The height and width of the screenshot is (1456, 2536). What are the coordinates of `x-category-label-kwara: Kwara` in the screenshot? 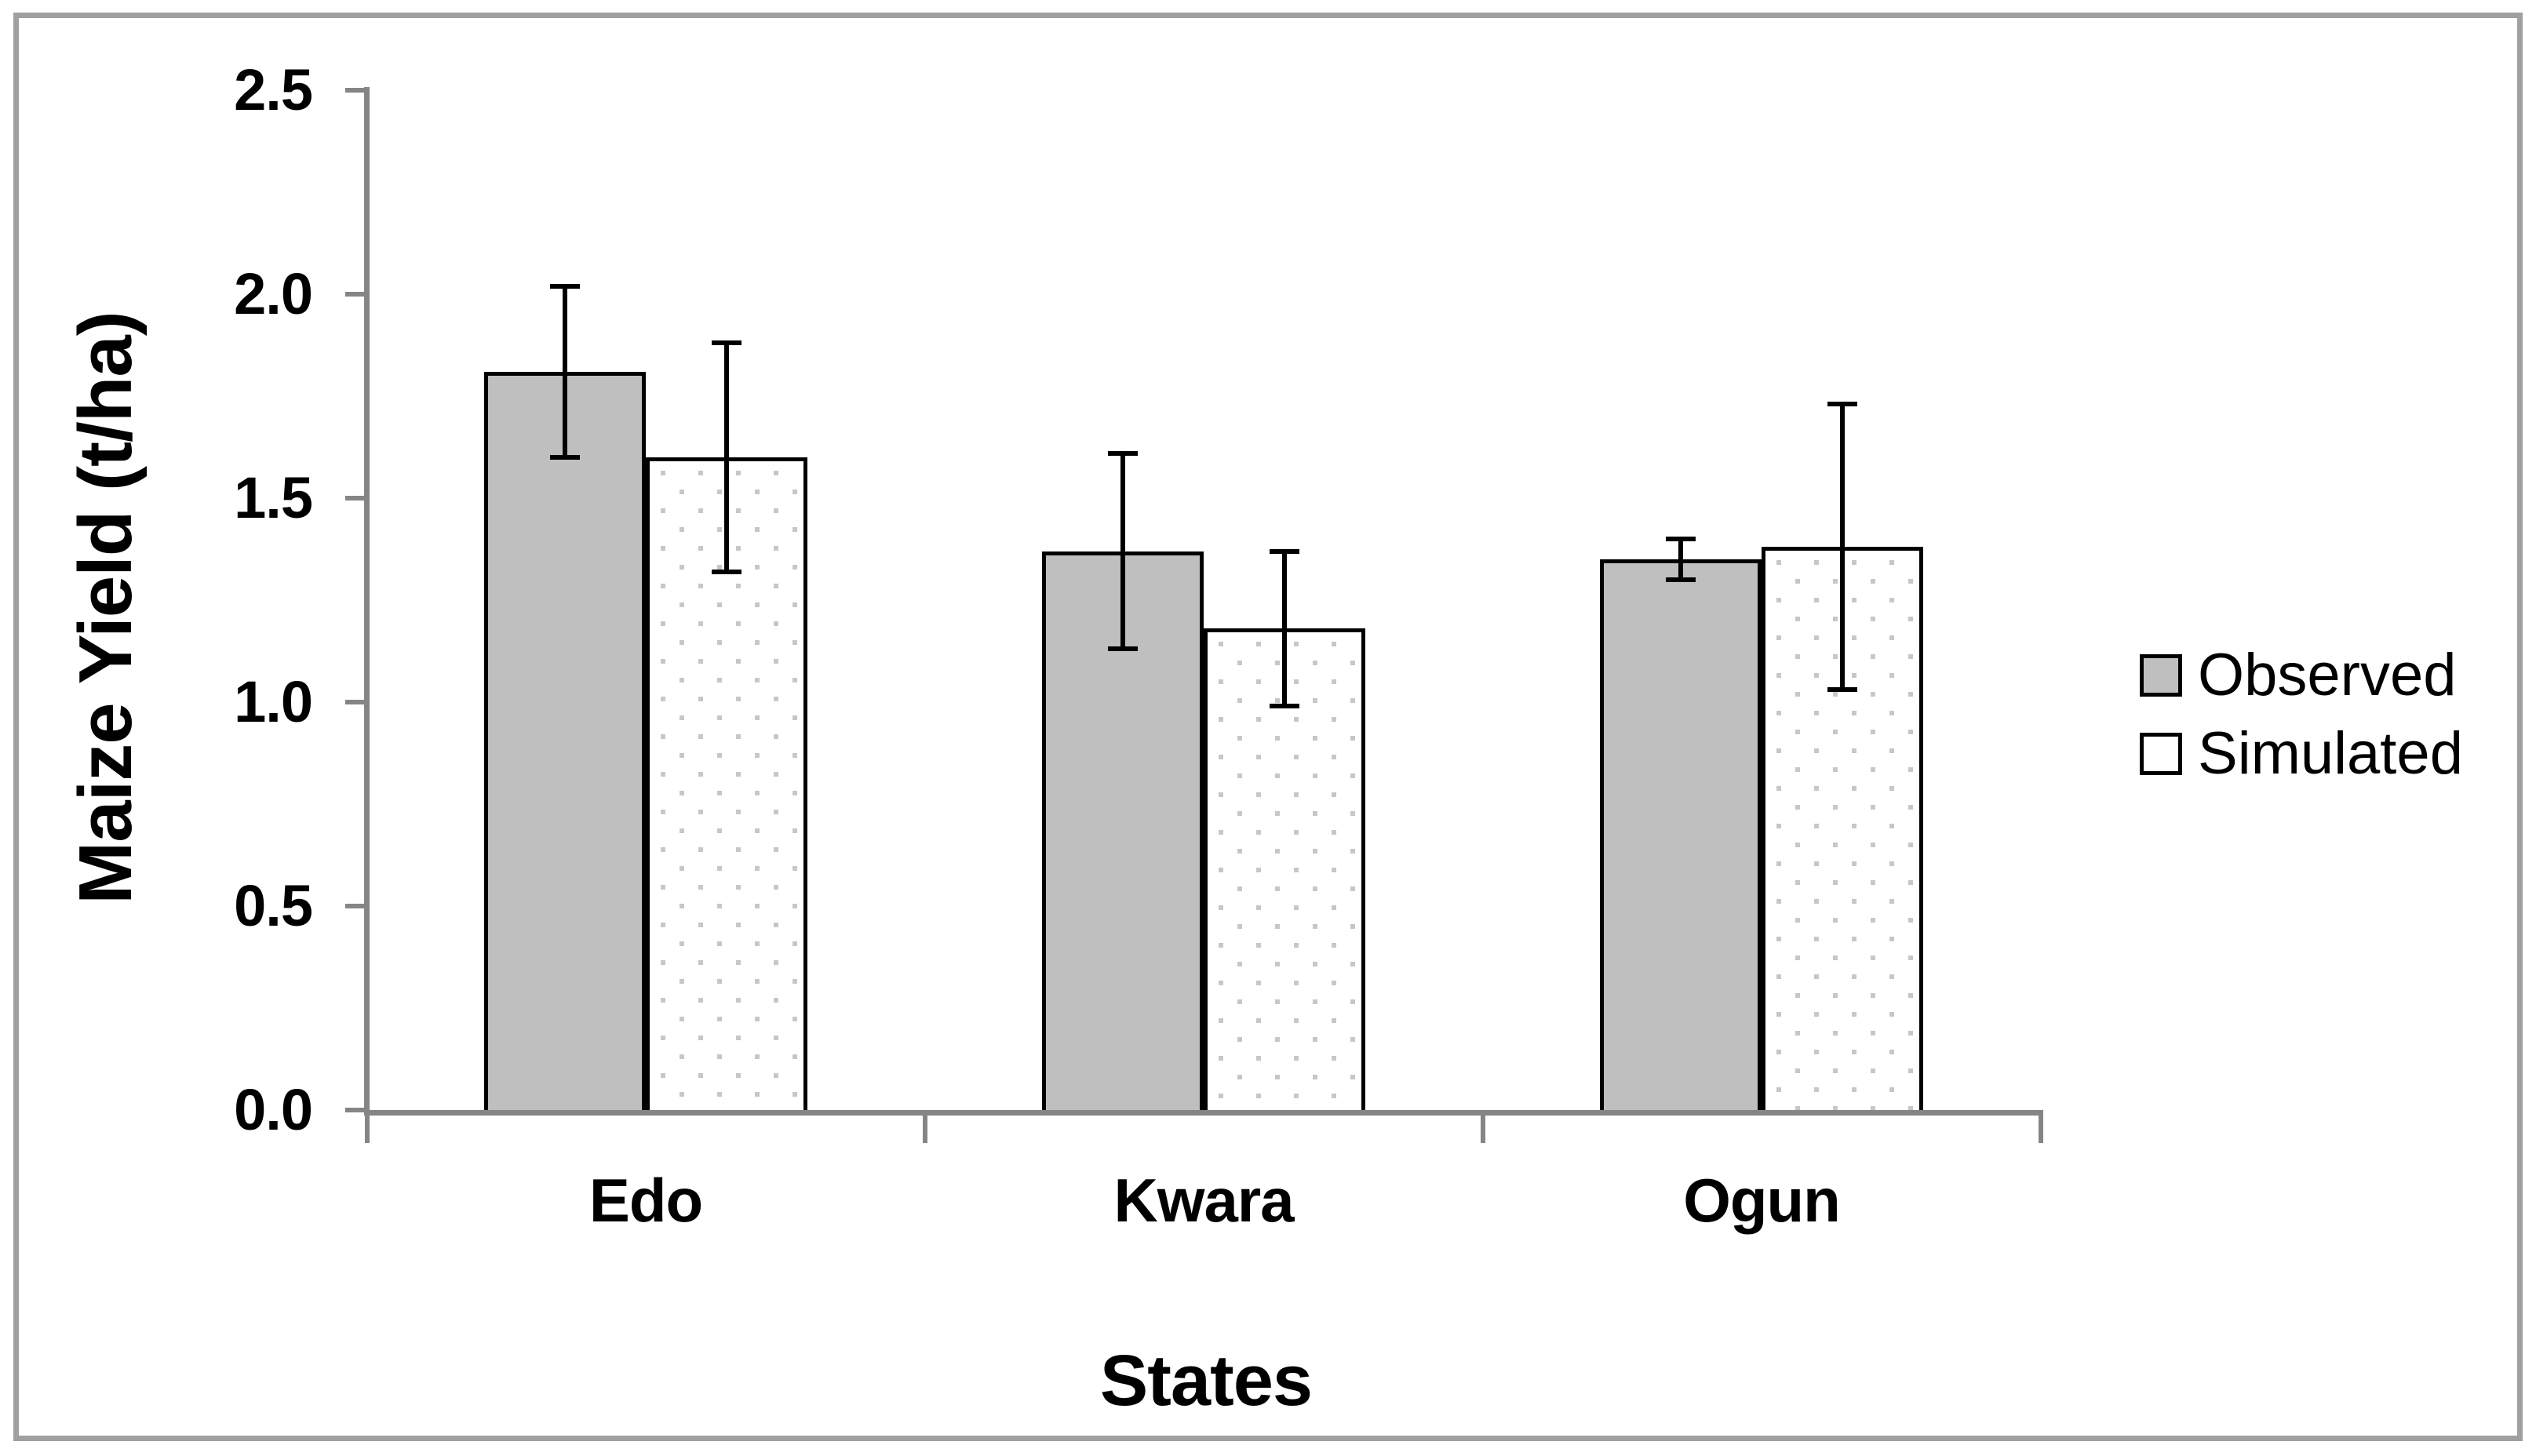 It's located at (1203, 1200).